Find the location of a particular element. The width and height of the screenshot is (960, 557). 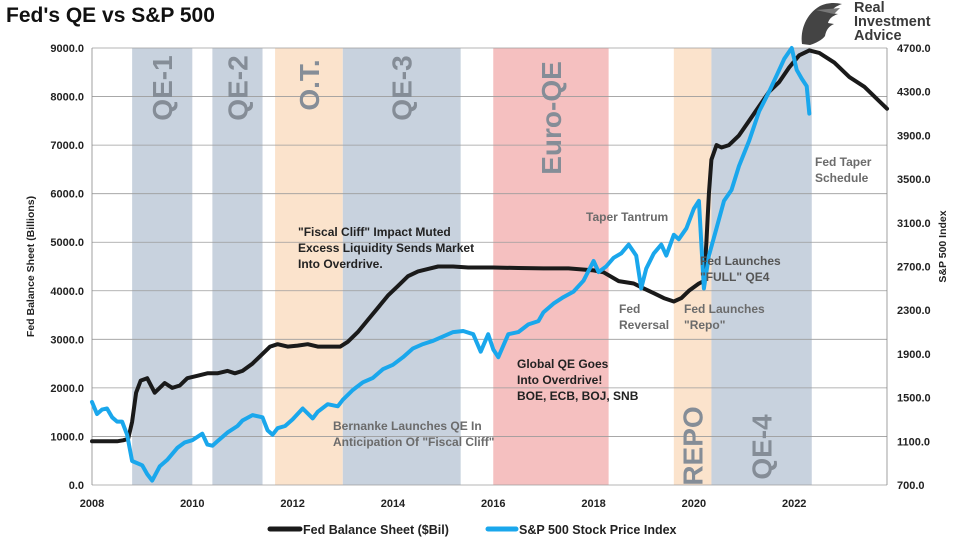

band-label-repo: REPO is located at coordinates (693, 445).